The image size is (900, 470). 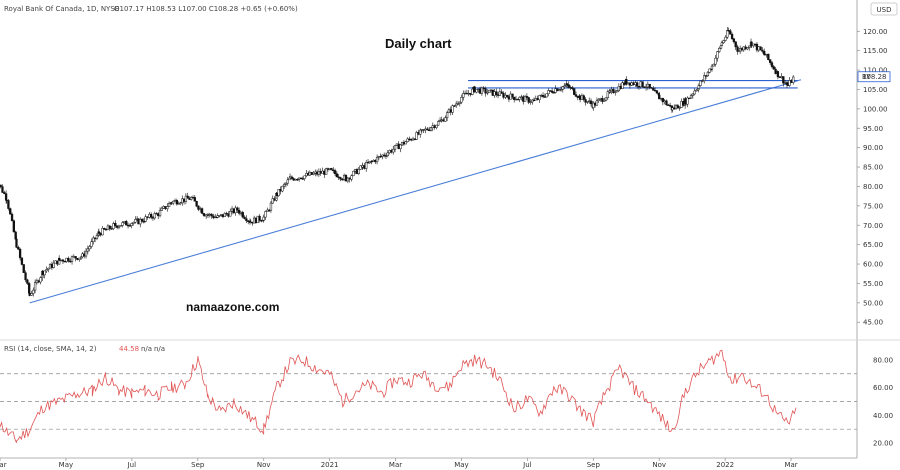 What do you see at coordinates (884, 9) in the screenshot?
I see `currency-badge` at bounding box center [884, 9].